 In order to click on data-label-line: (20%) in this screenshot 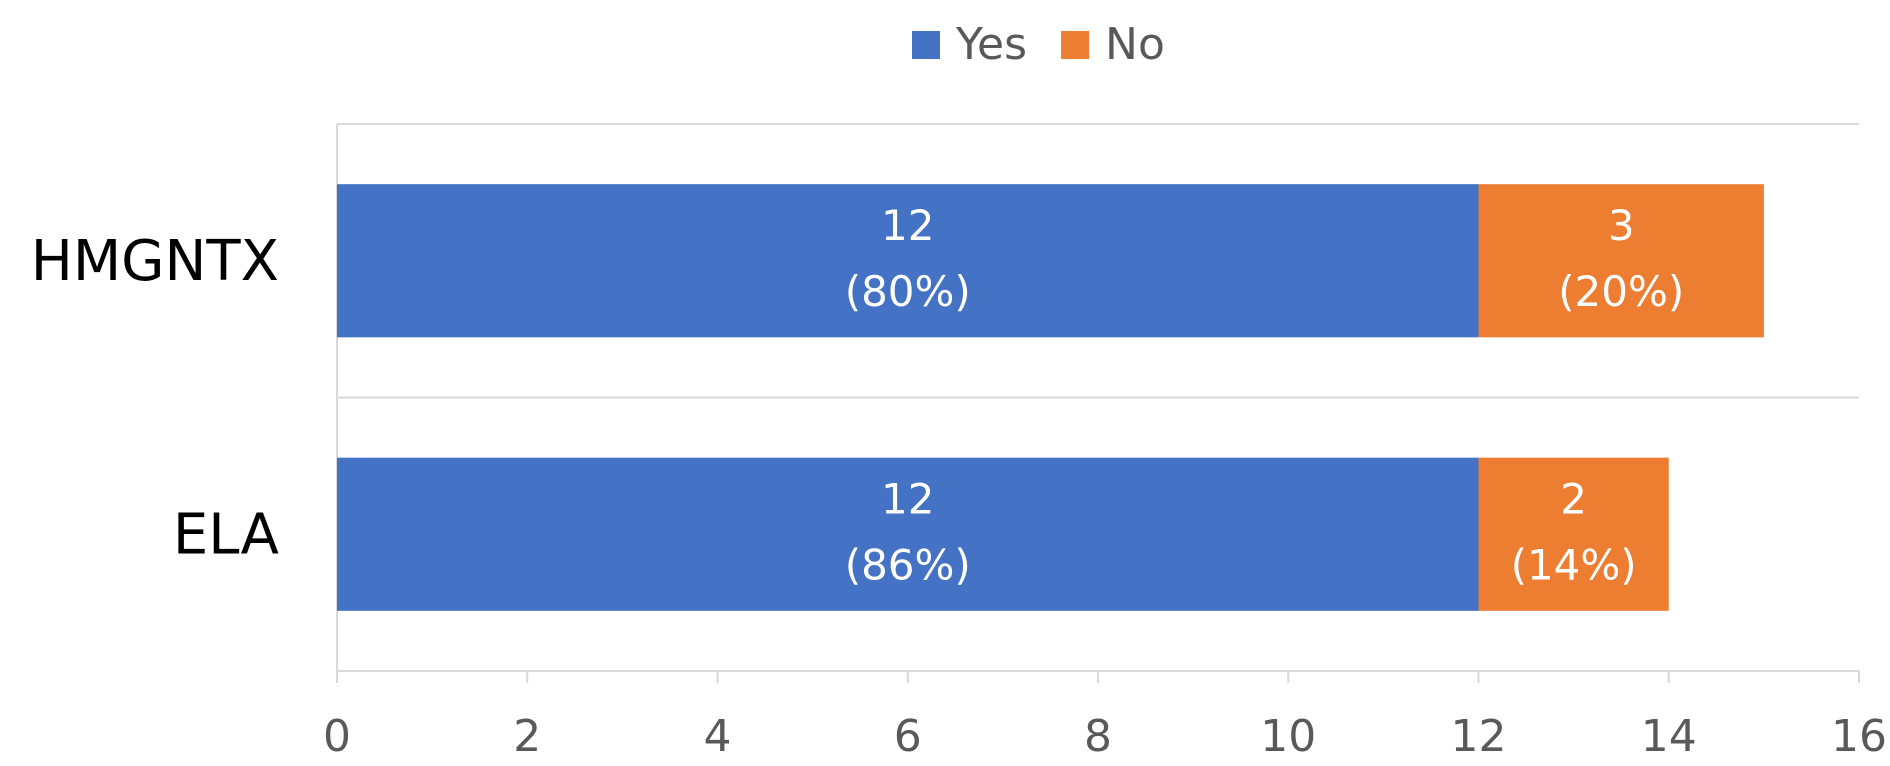, I will do `click(1621, 290)`.